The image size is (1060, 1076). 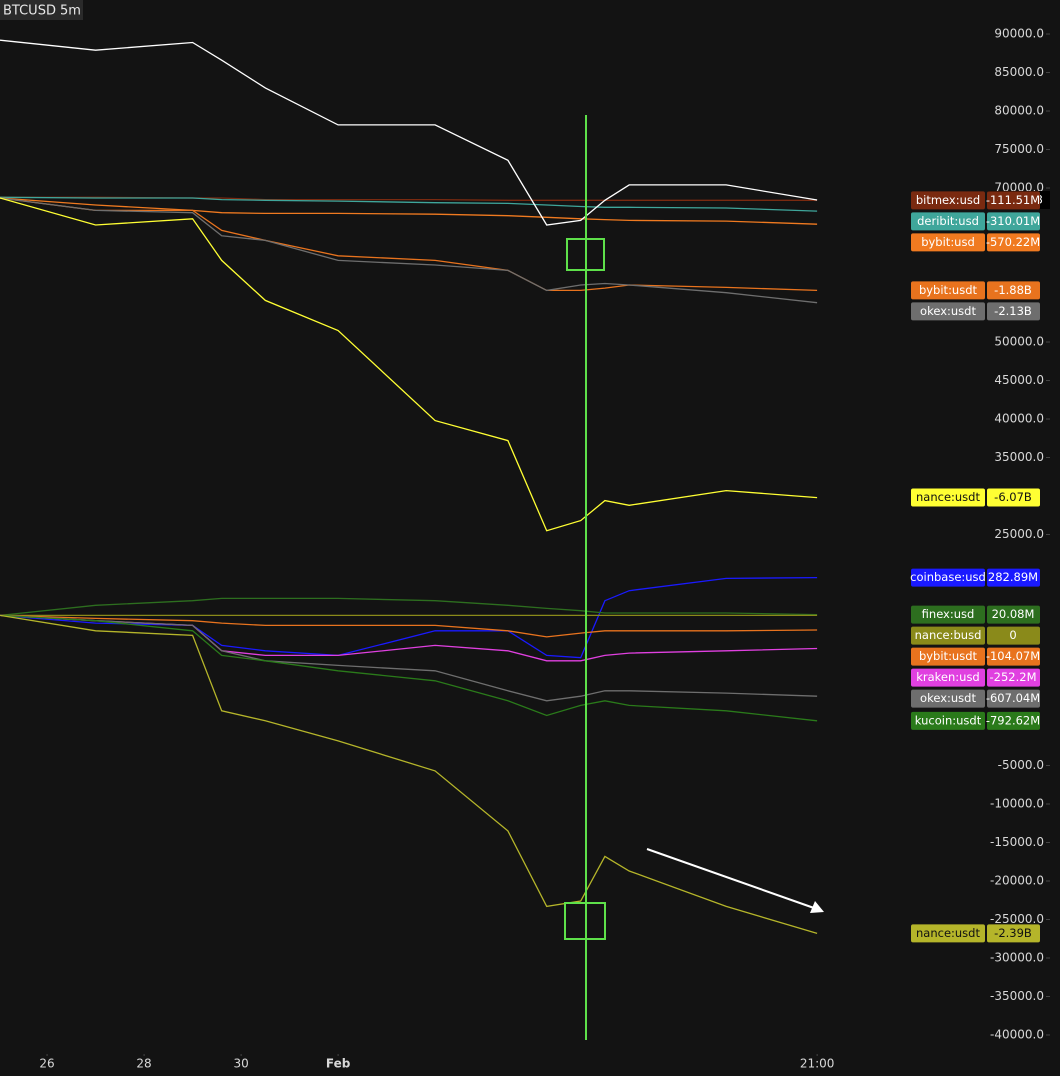 I want to click on price-line, so click(x=409, y=132).